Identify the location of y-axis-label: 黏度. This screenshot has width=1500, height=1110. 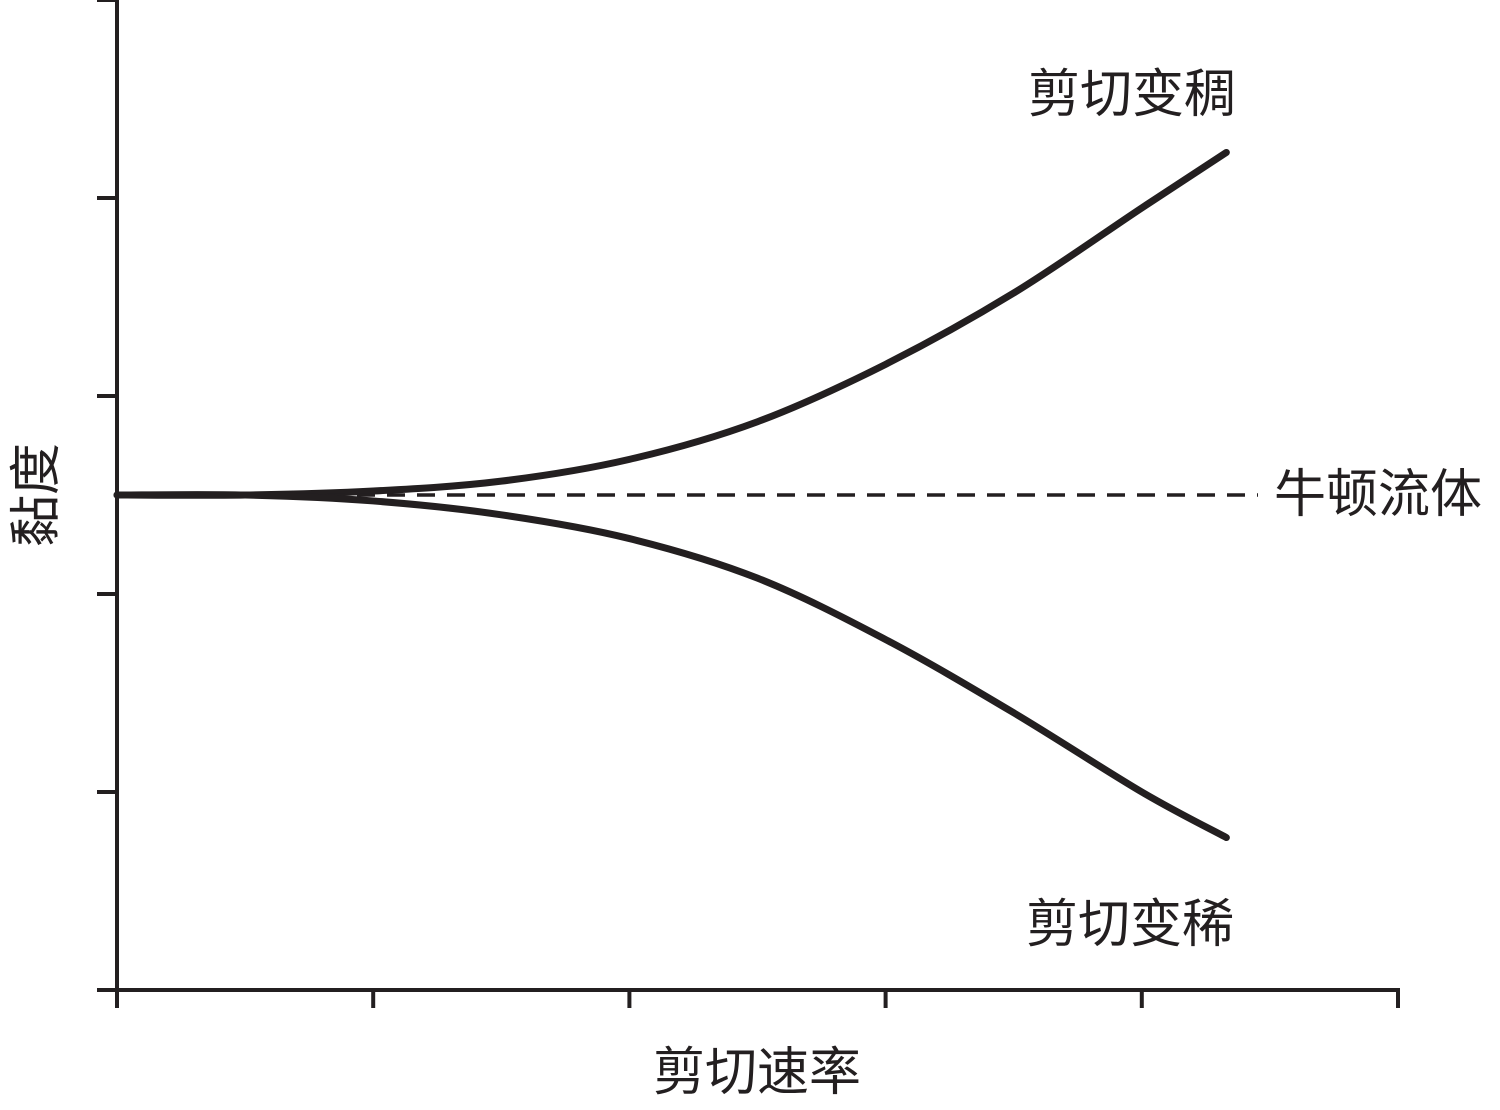
(37, 495).